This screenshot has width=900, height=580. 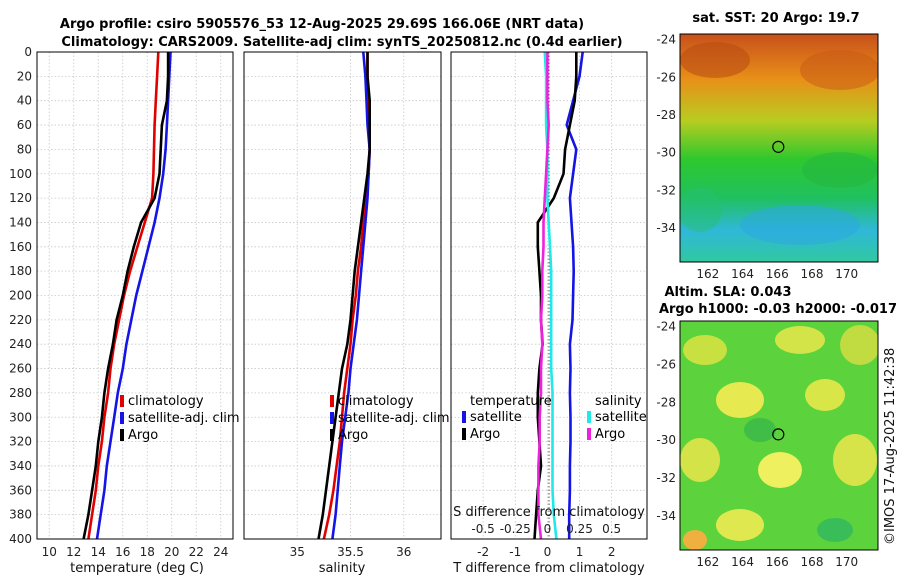 I want to click on argo-position-marker, so click(x=778, y=146).